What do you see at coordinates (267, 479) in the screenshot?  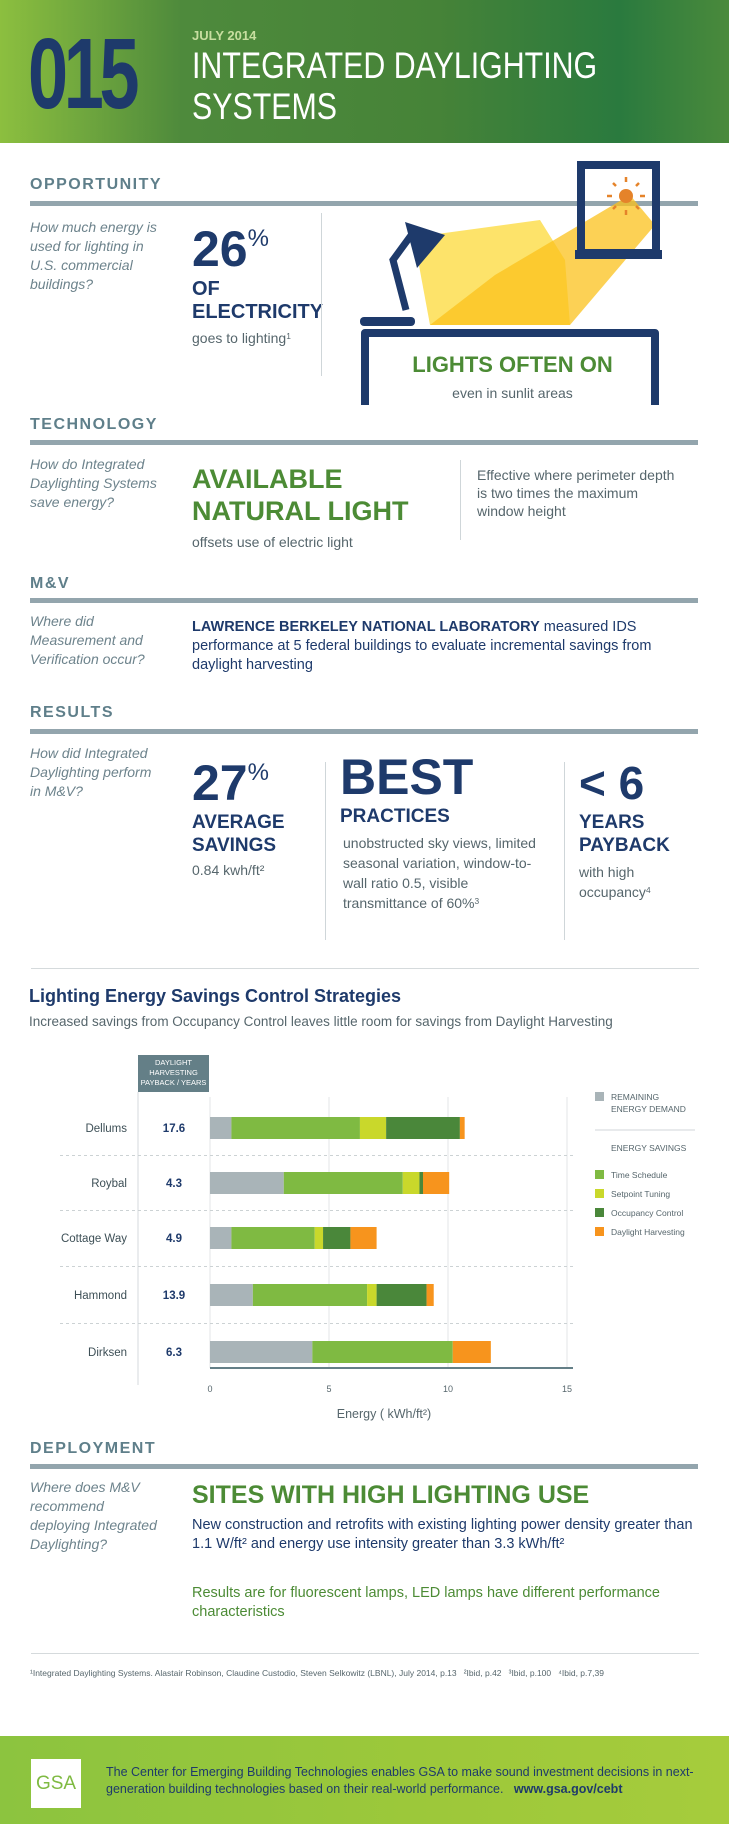 I see `technology-headline1: AVAILABLE` at bounding box center [267, 479].